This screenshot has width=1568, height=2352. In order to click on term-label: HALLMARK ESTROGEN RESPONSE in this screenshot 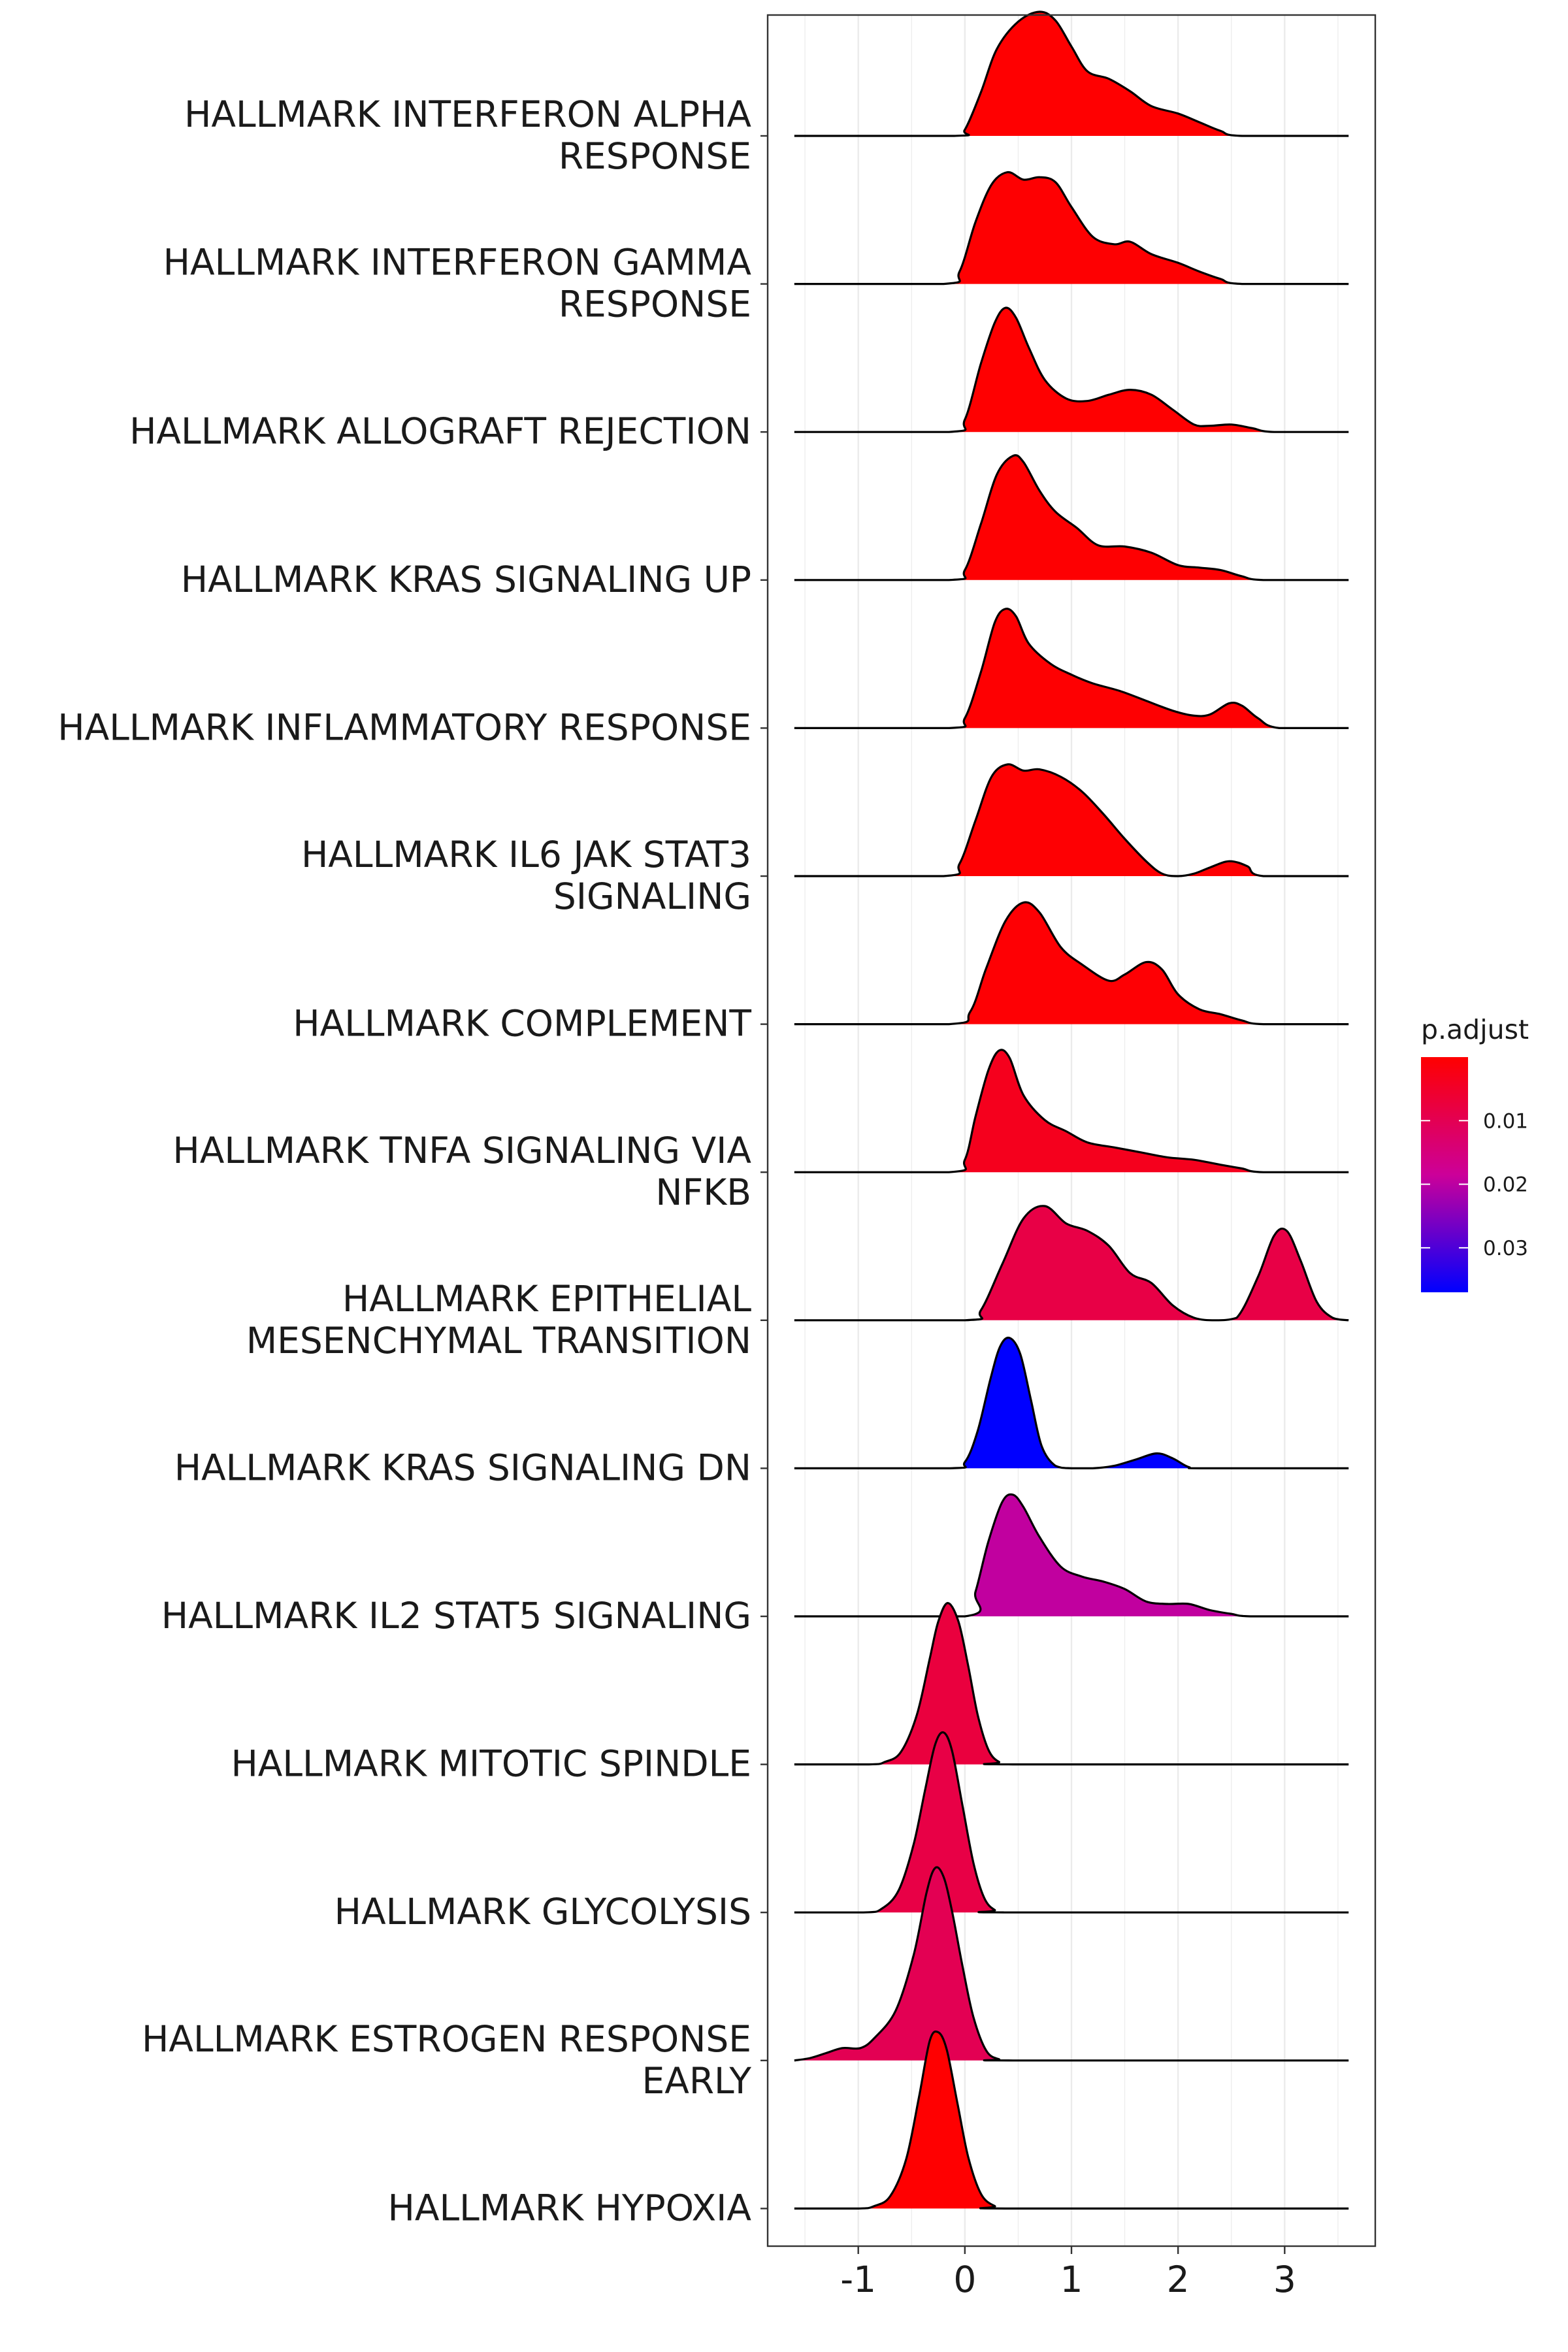, I will do `click(446, 2039)`.